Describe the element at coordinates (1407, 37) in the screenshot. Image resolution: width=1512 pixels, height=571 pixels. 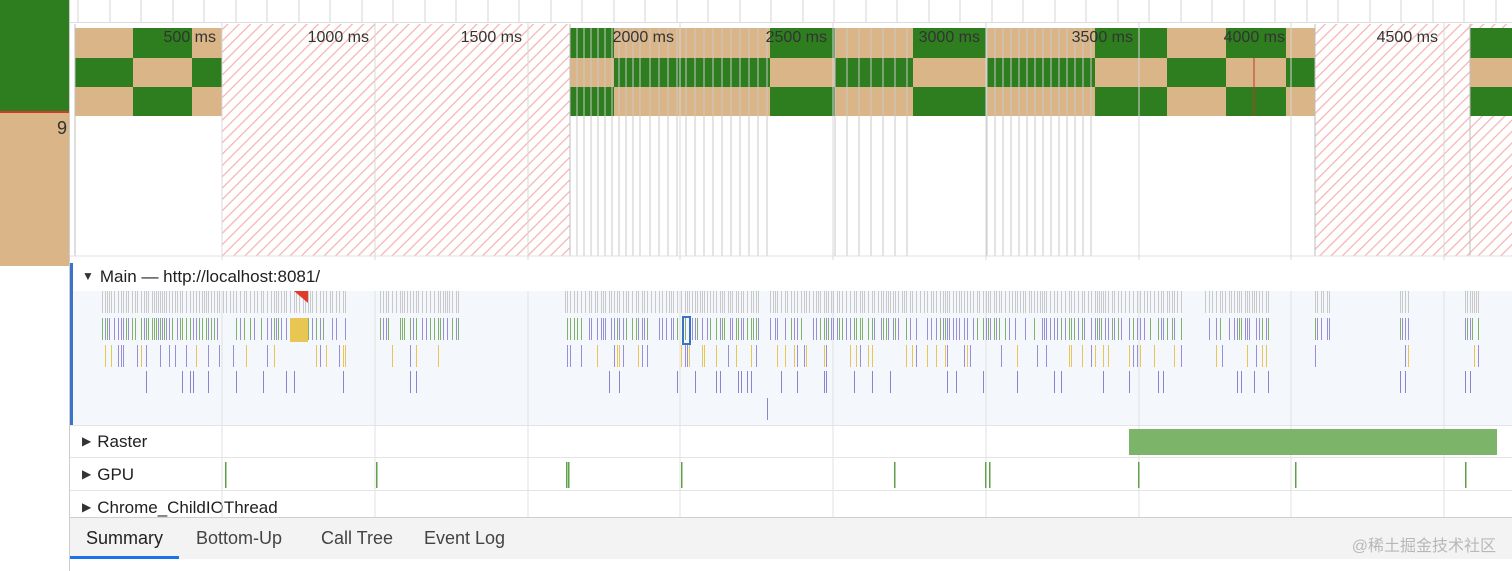
I see `time-tick-label: 4500 ms` at that location.